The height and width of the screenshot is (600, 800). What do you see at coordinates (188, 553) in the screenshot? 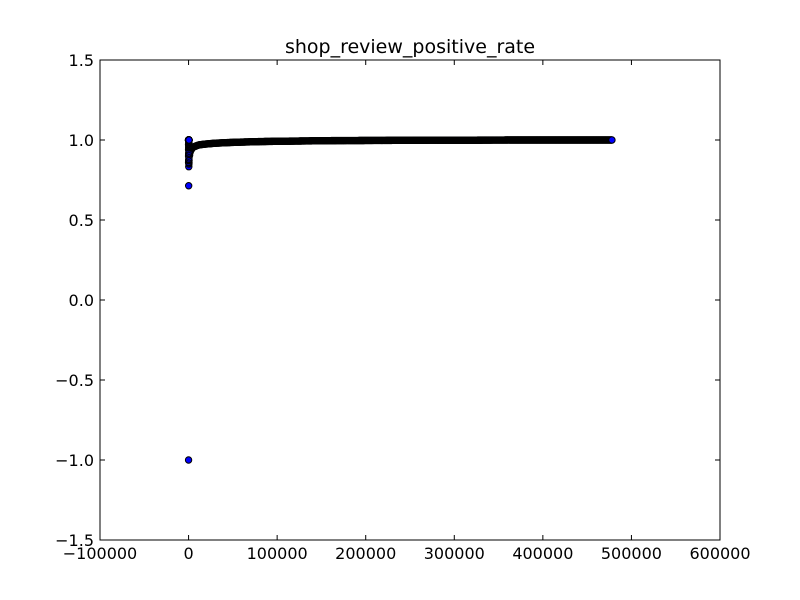
I see `x-tick-label: 0` at bounding box center [188, 553].